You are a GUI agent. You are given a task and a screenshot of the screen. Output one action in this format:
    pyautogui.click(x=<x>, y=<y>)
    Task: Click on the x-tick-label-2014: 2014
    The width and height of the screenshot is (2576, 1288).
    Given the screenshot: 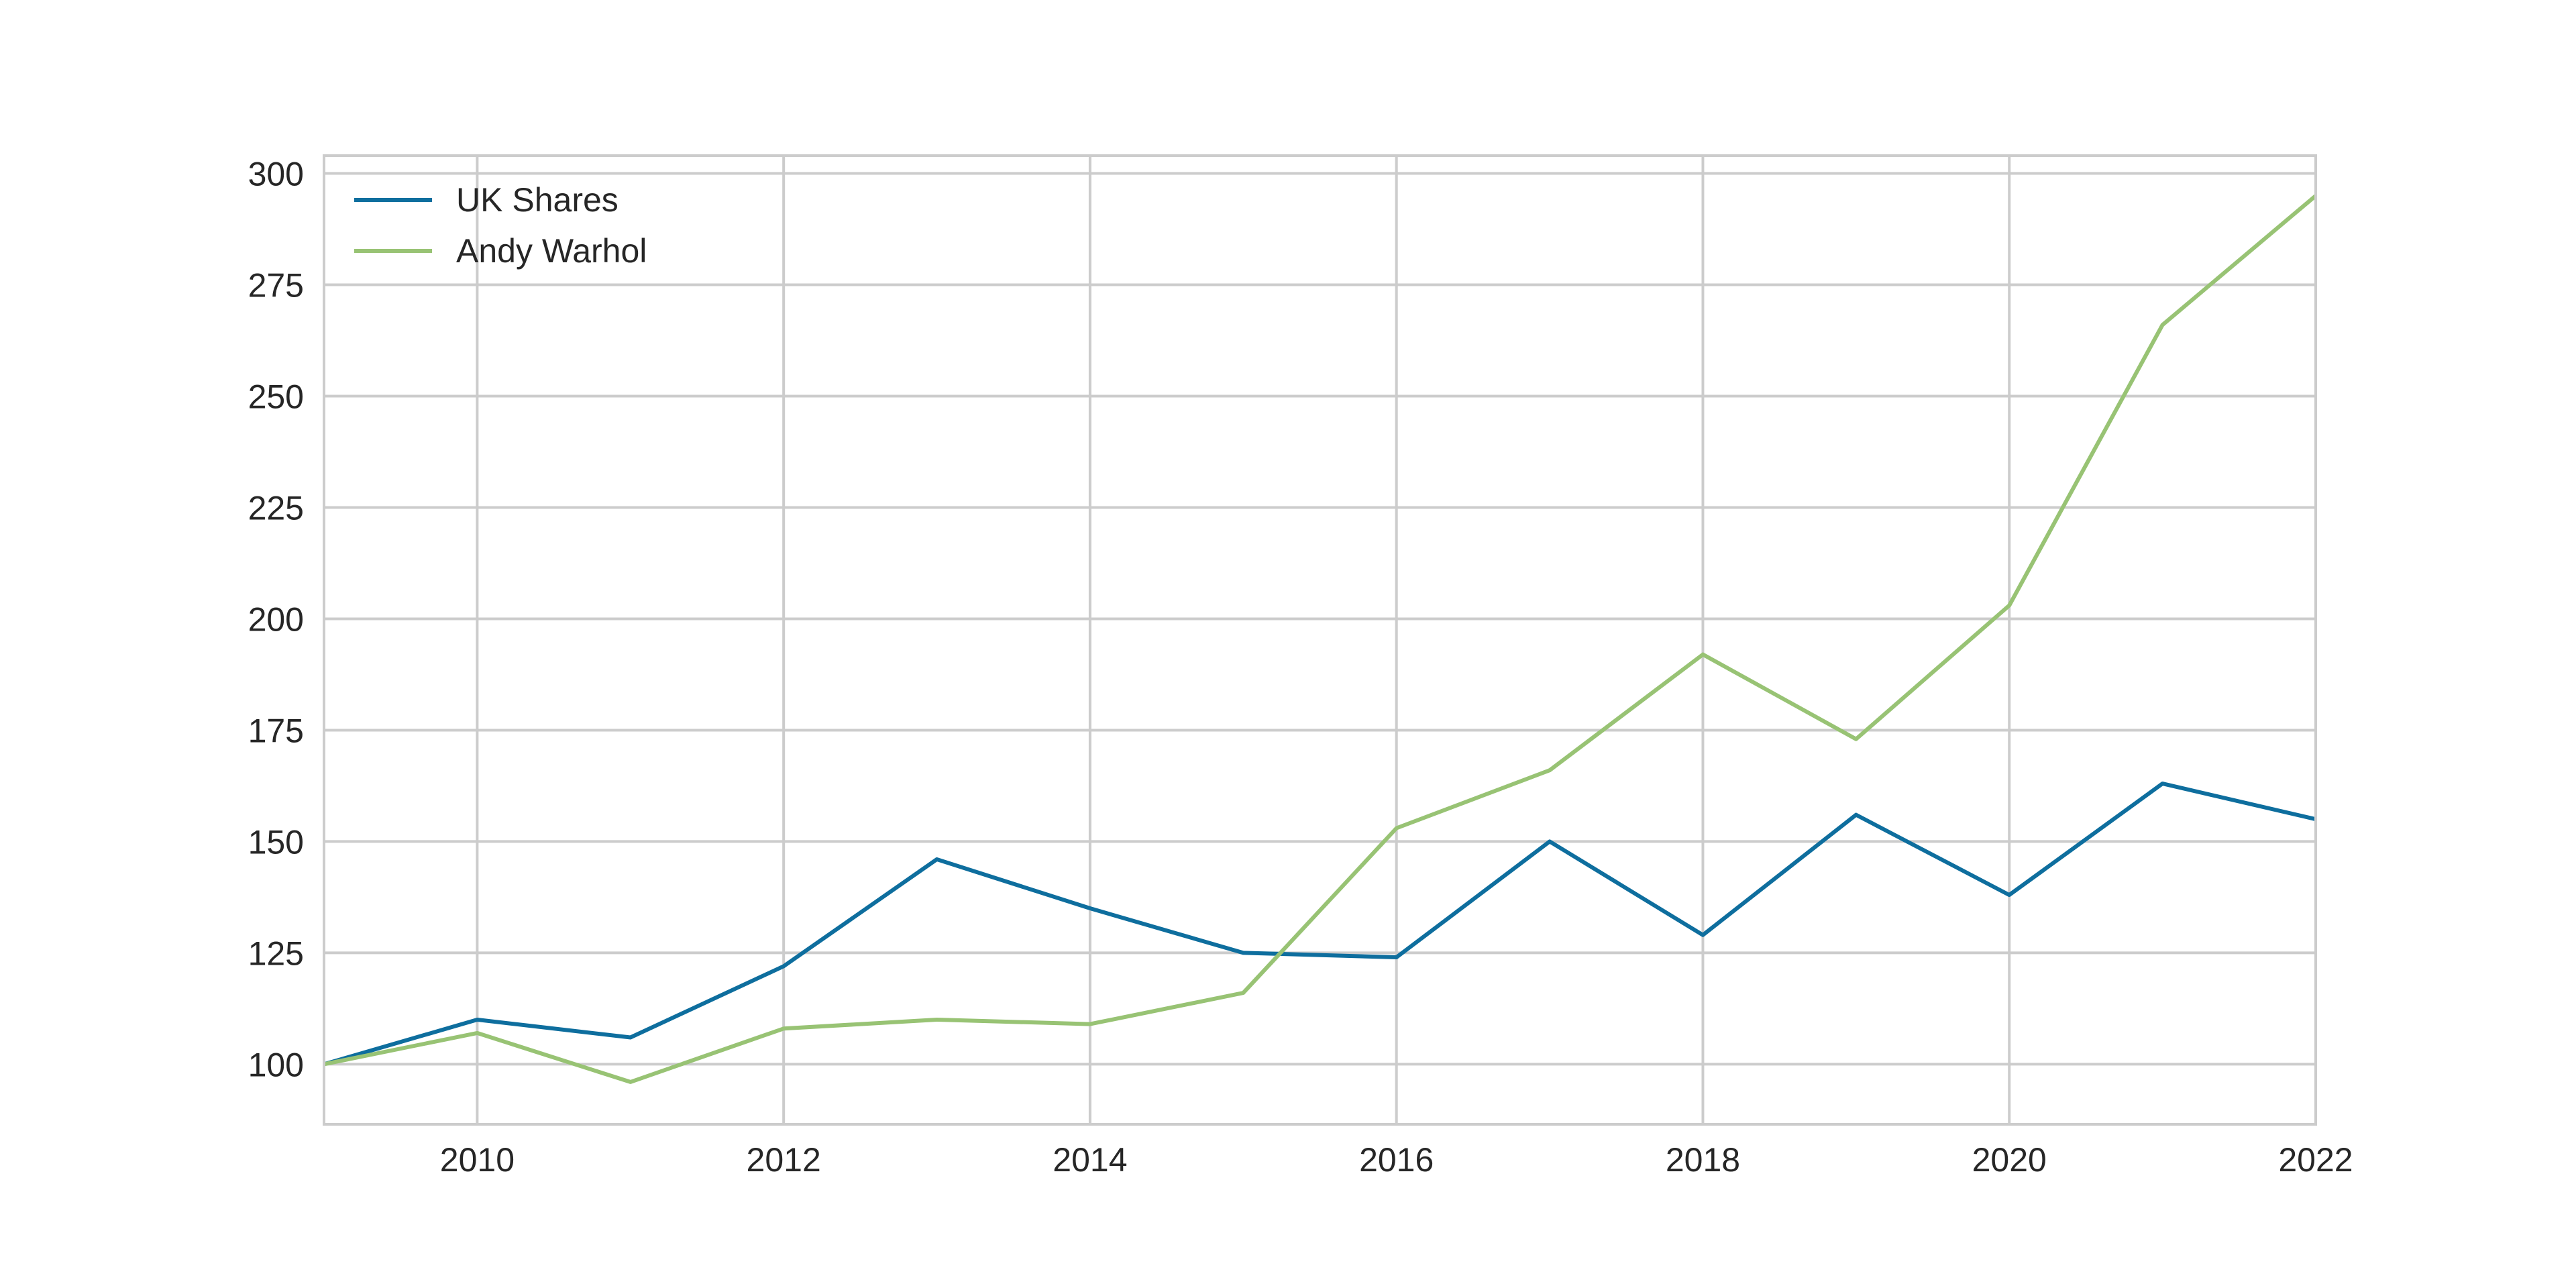 What is the action you would take?
    pyautogui.click(x=1090, y=1160)
    